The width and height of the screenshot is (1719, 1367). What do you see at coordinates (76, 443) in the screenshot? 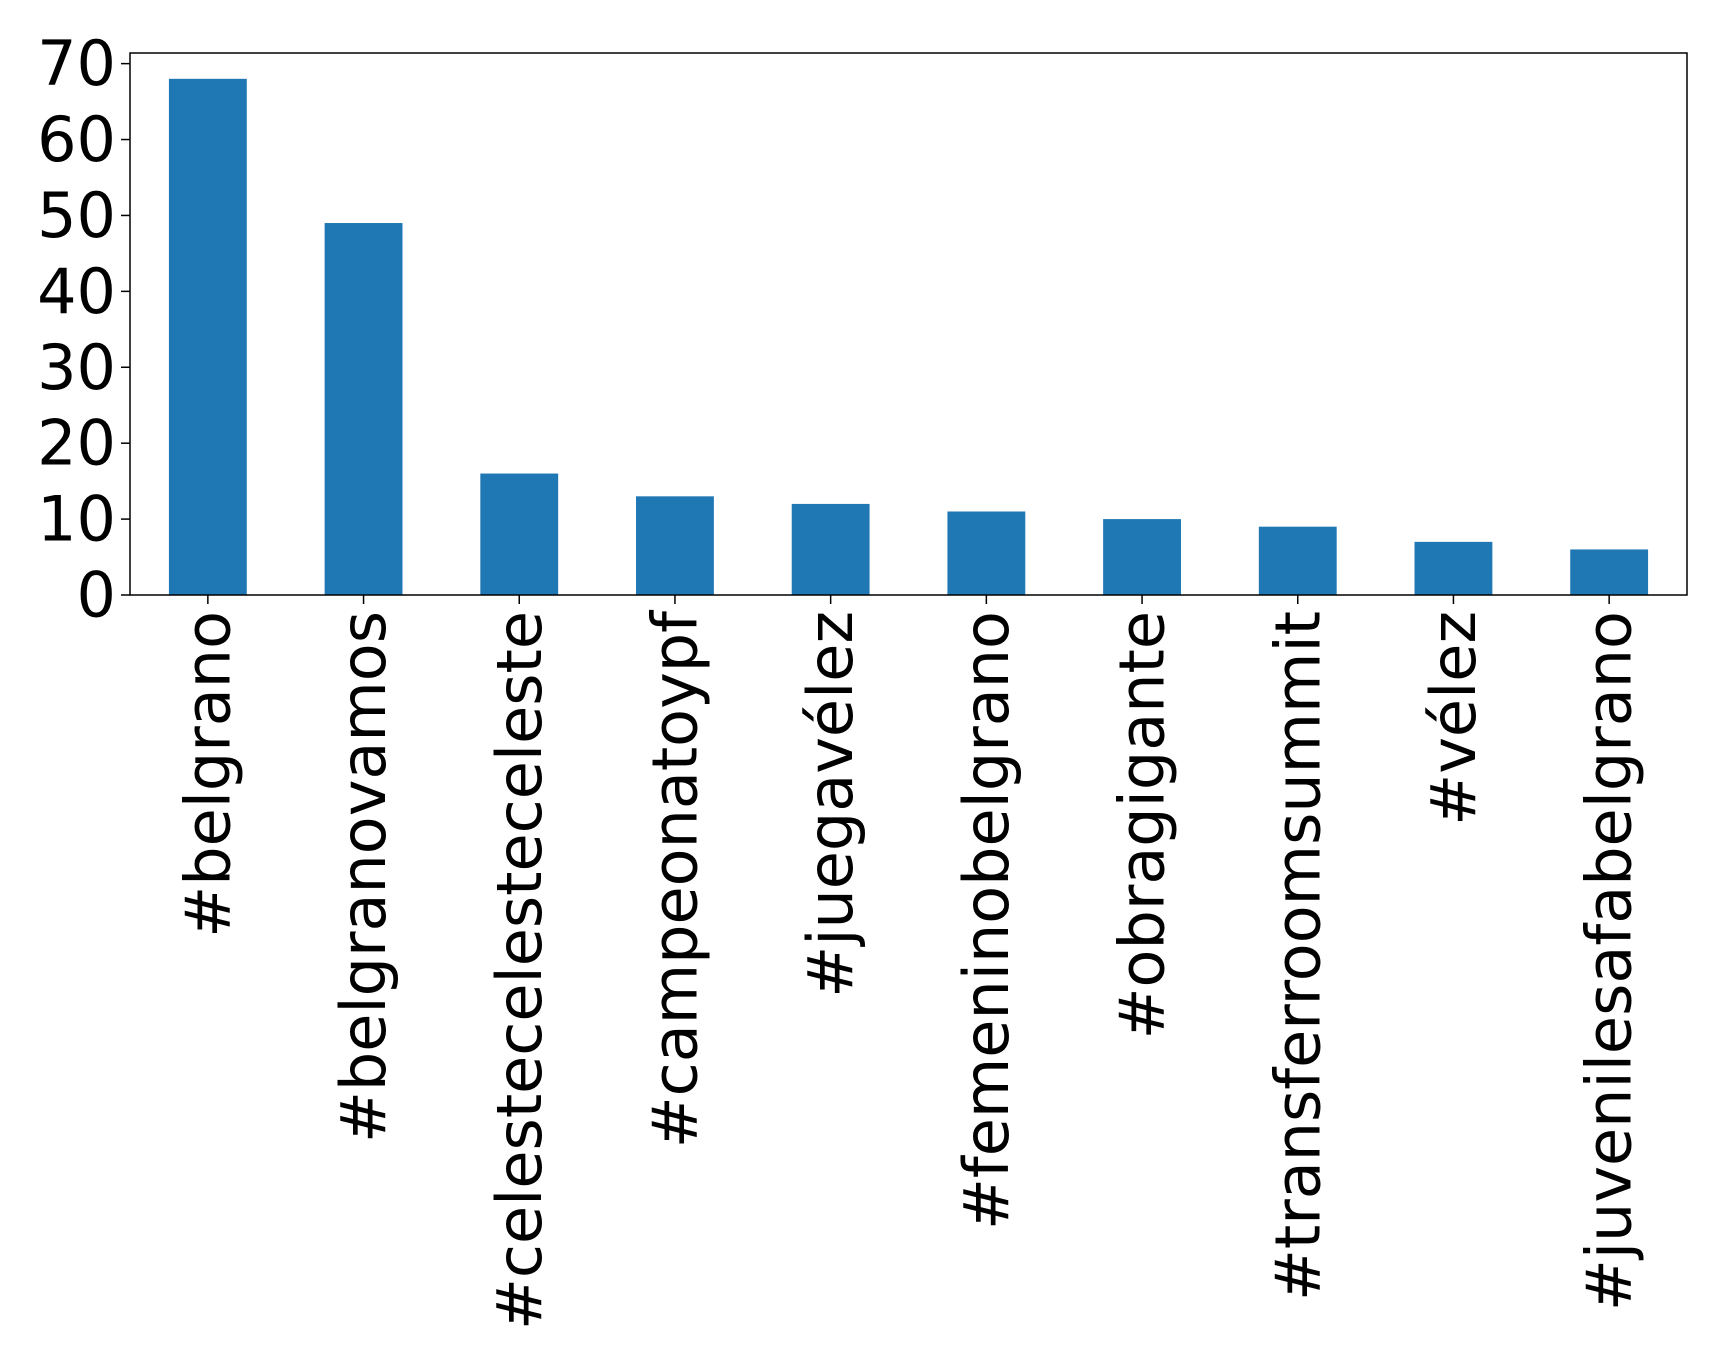
I see `y-tick-label: 20` at bounding box center [76, 443].